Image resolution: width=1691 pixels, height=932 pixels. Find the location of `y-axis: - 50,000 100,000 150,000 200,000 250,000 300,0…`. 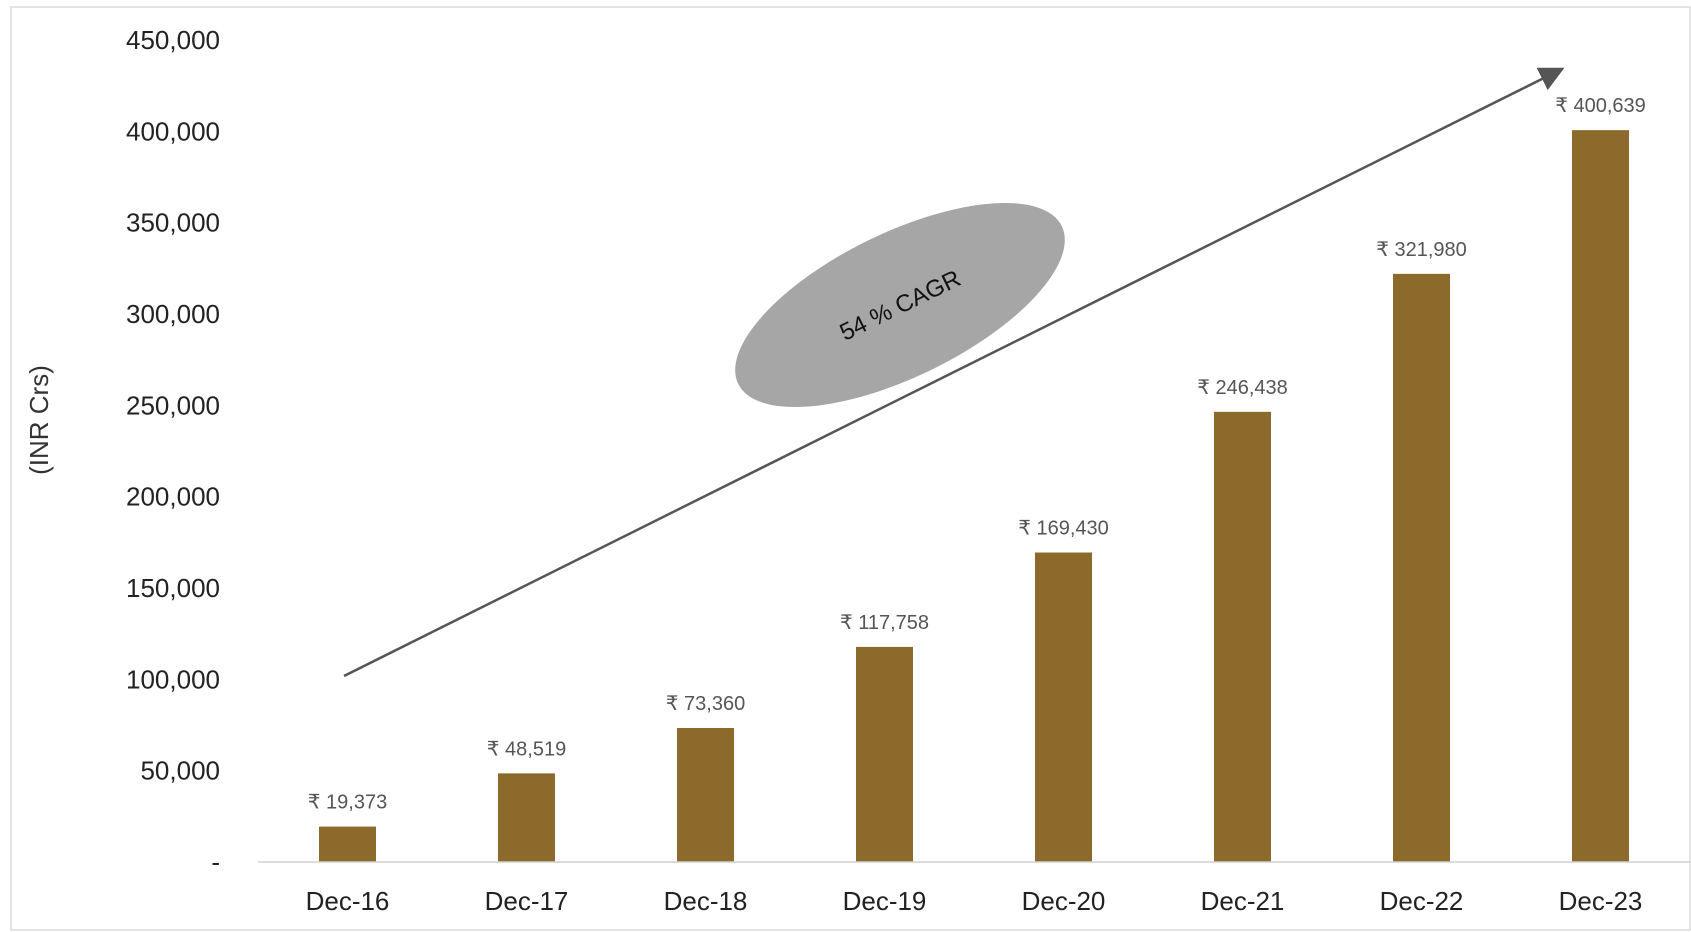

y-axis: - 50,000 100,000 150,000 200,000 250,000 300,0… is located at coordinates (173, 451).